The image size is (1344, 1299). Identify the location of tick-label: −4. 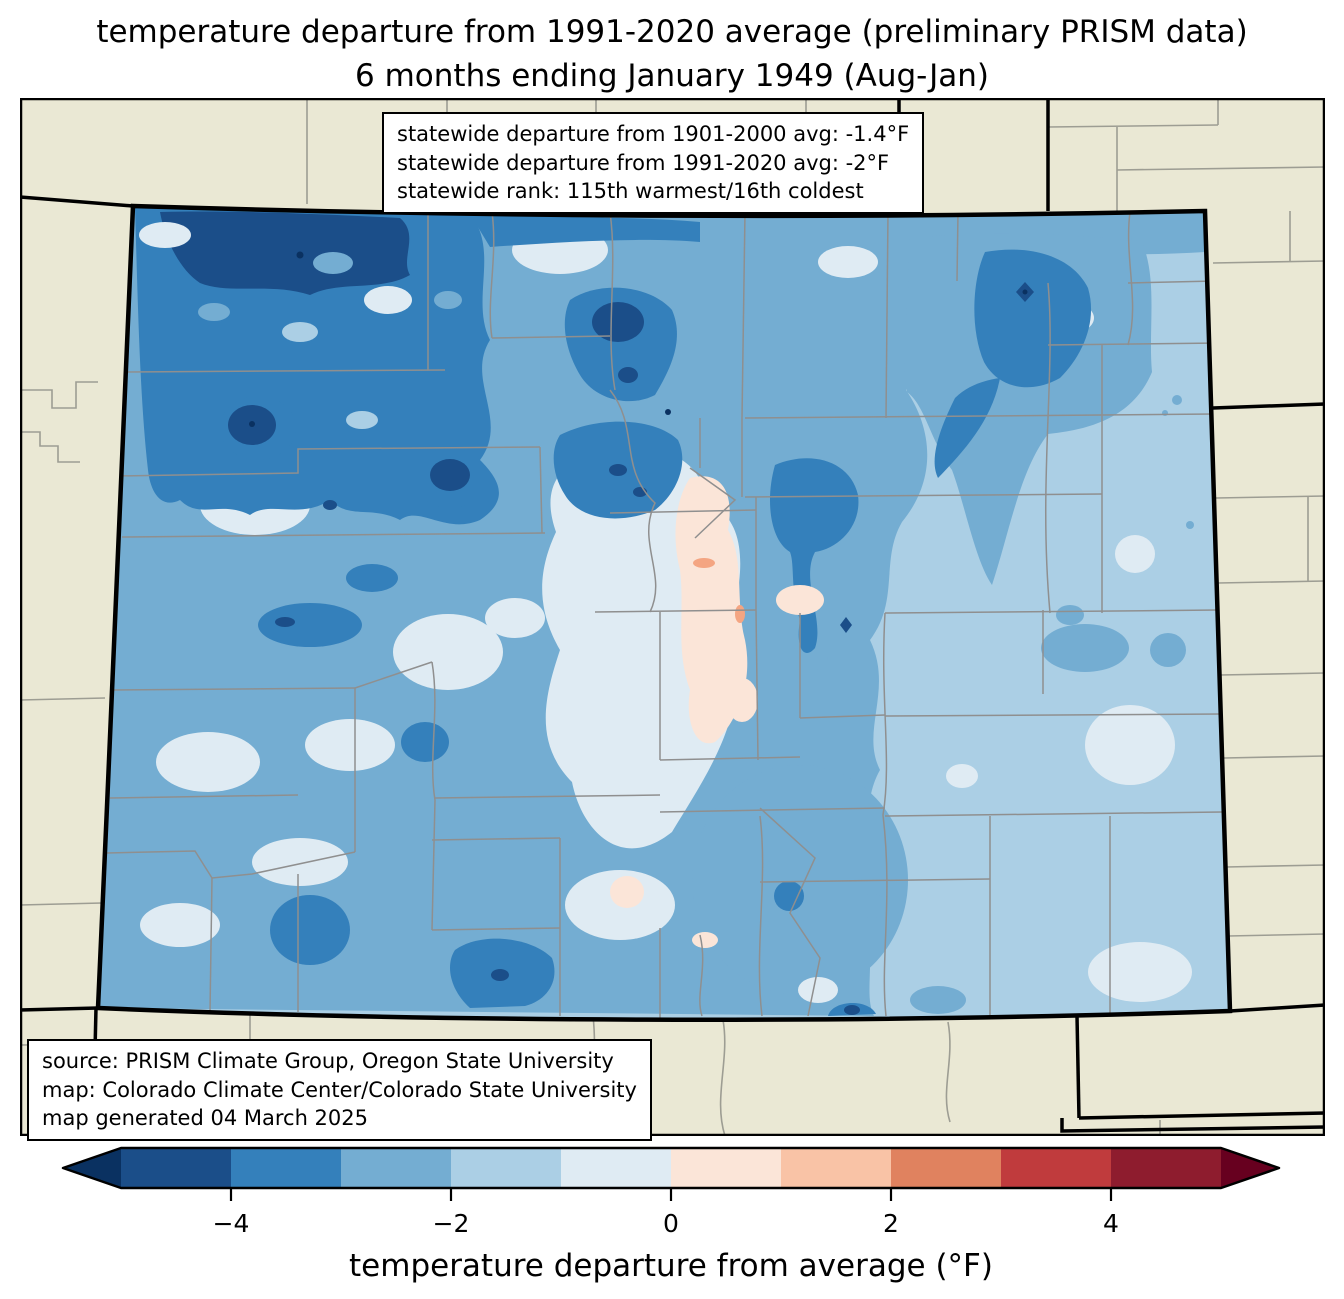
(231, 1223).